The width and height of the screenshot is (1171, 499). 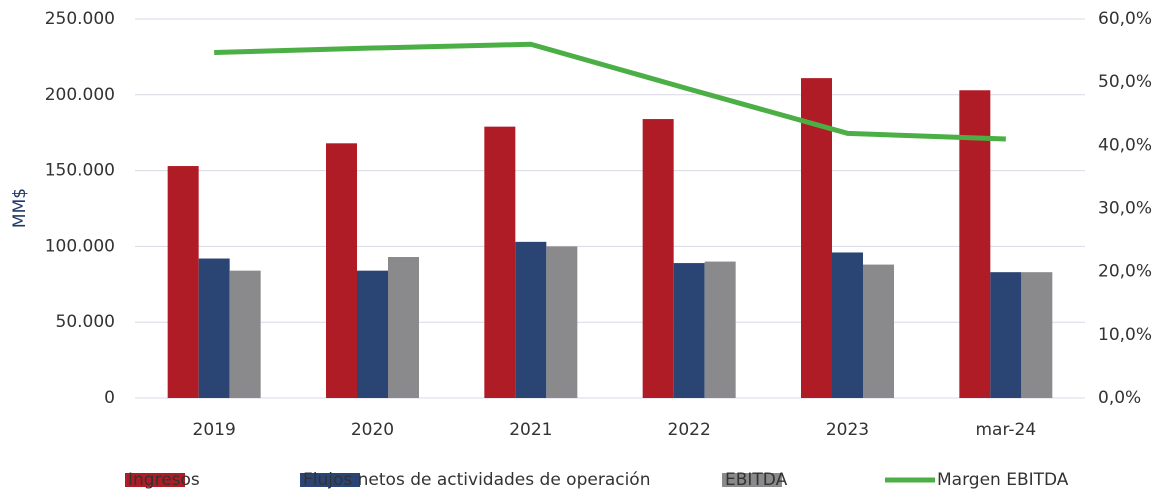 I want to click on y2-tick-label: 40,0%, so click(x=1125, y=145).